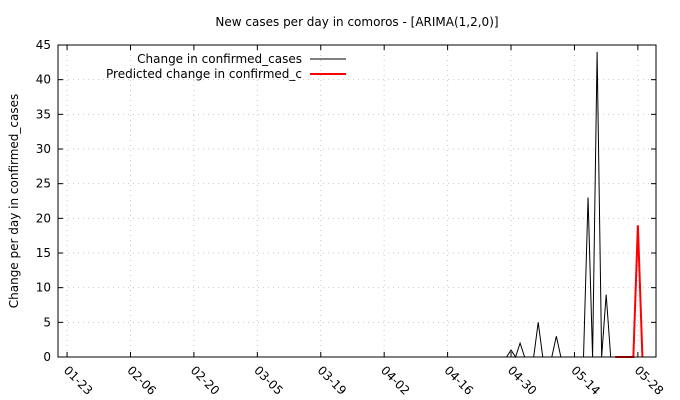  Describe the element at coordinates (395, 380) in the screenshot. I see `x-tick-label: 04-02` at that location.